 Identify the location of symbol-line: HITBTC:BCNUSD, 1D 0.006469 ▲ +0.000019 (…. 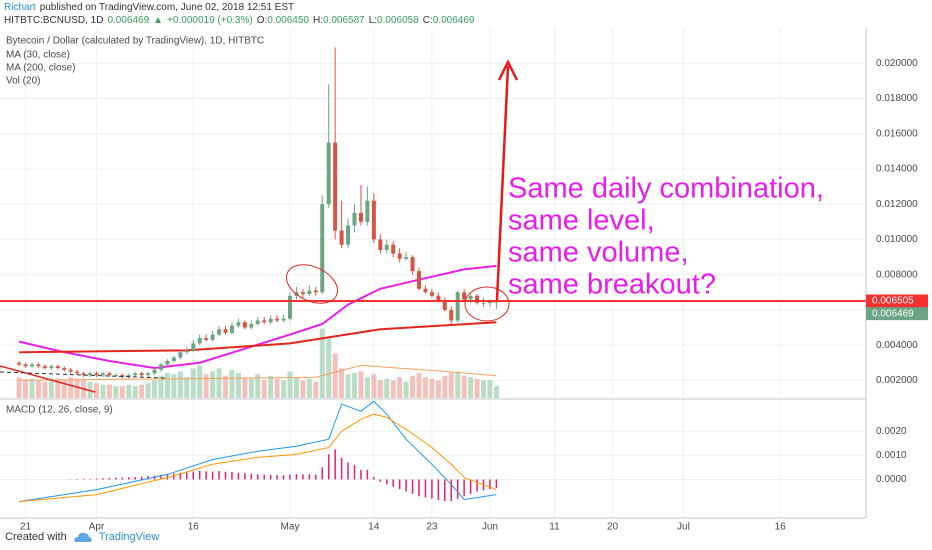
(239, 20).